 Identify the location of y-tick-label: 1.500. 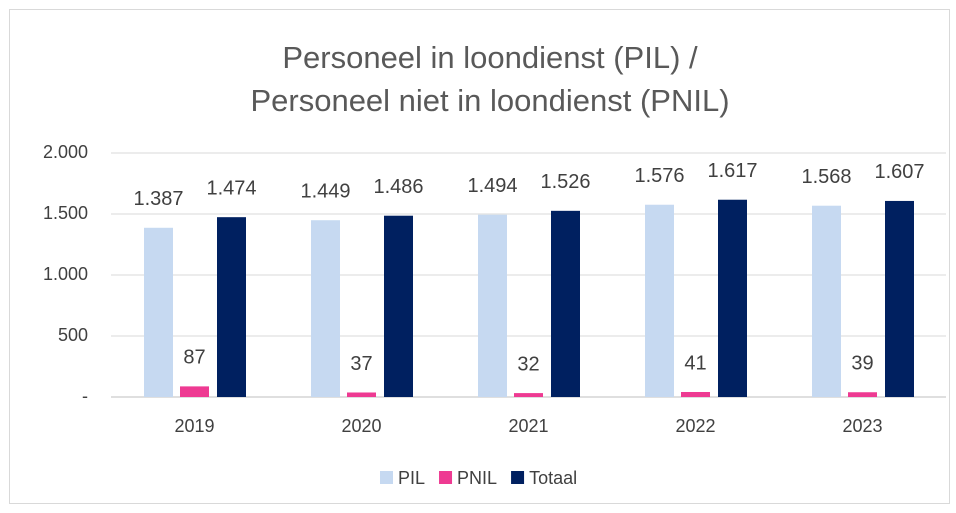
(65, 213).